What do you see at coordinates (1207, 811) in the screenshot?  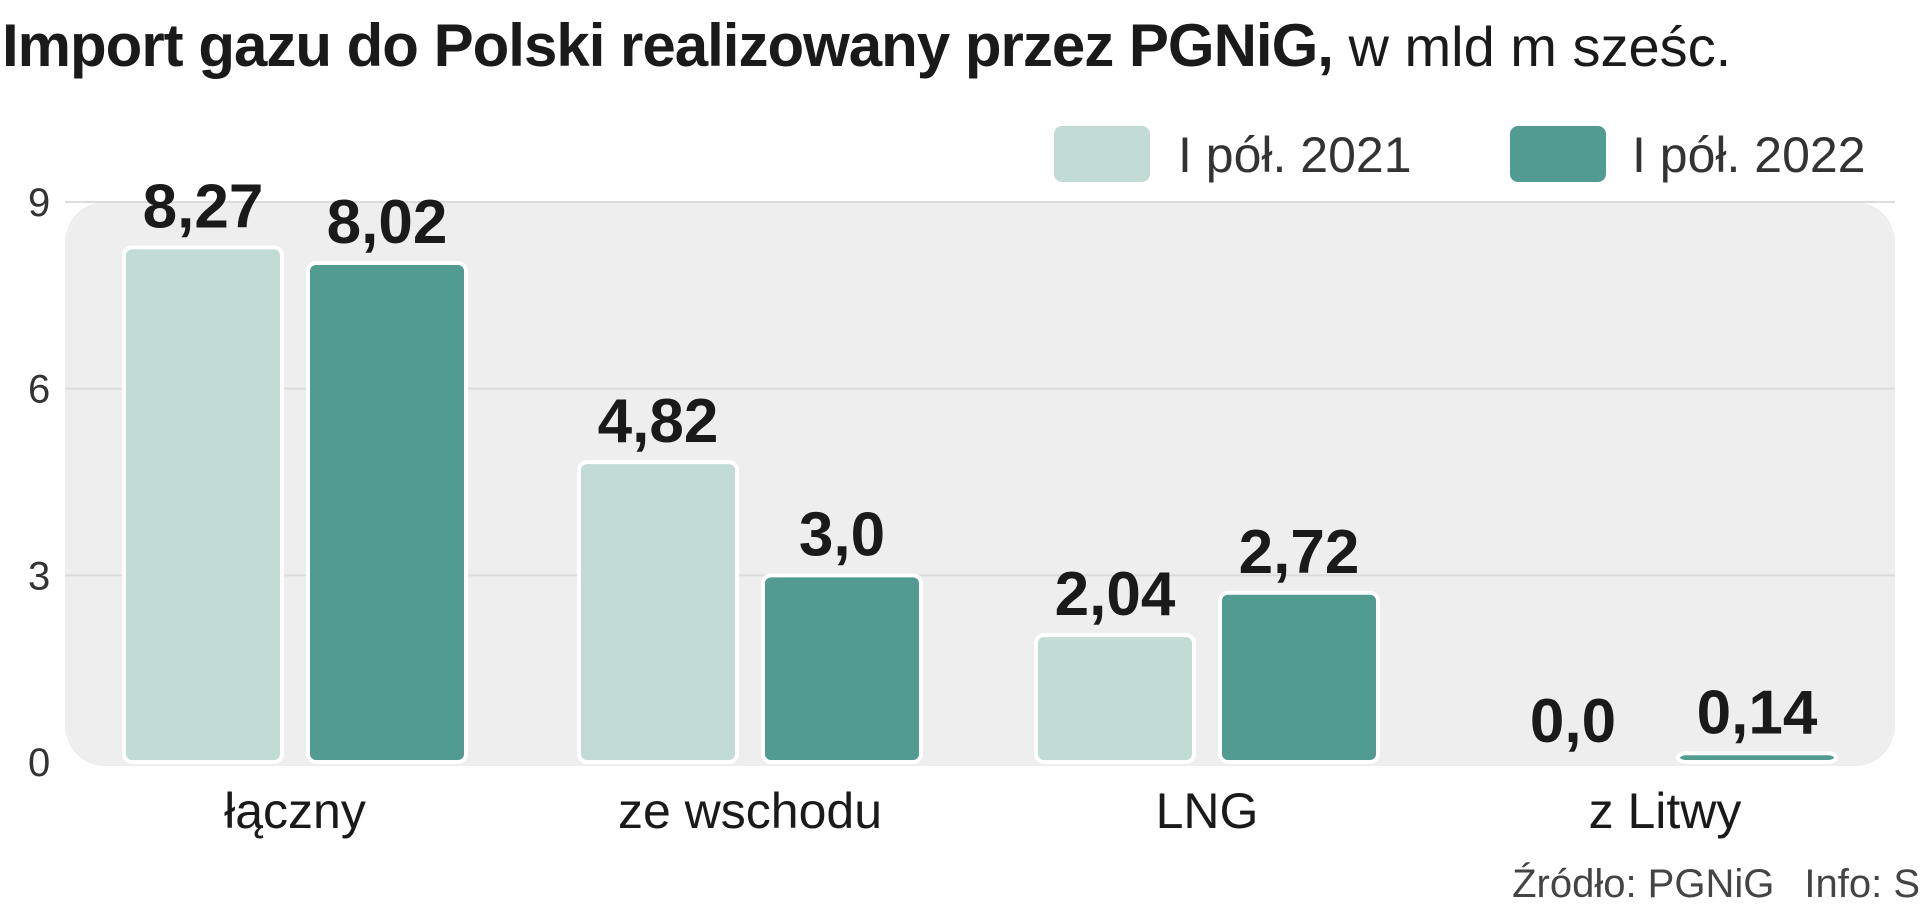 I see `category-label: LNG` at bounding box center [1207, 811].